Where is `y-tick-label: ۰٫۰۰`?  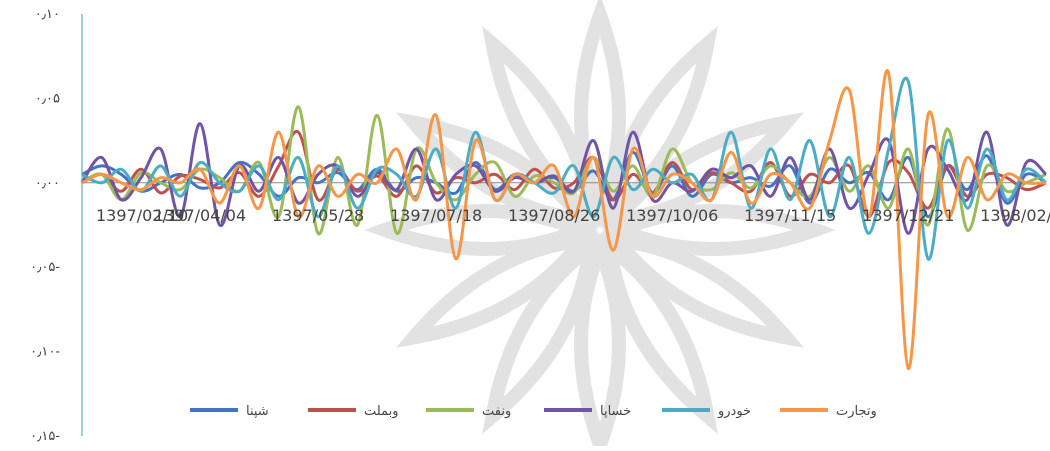 y-tick-label: ۰٫۰۰ is located at coordinates (47, 183).